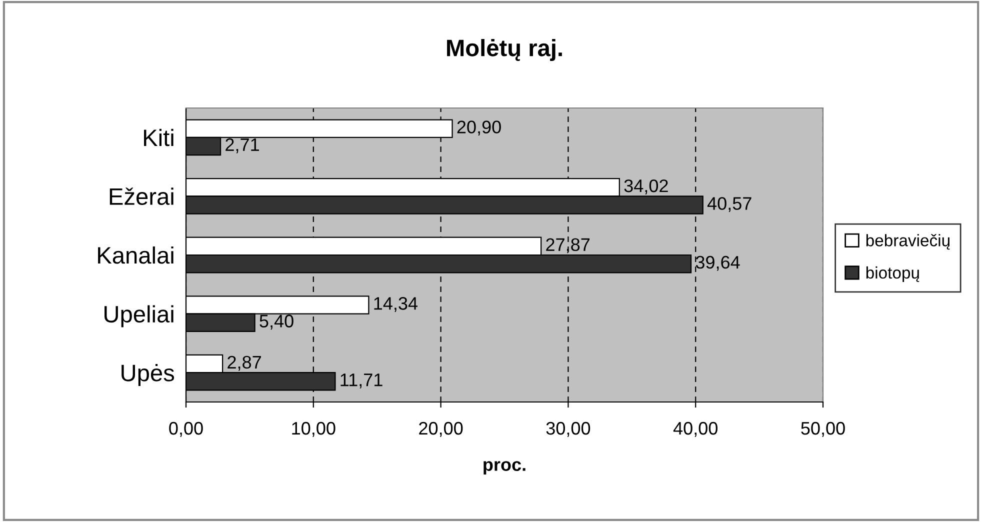  What do you see at coordinates (148, 375) in the screenshot?
I see `y-tick-label: Upės` at bounding box center [148, 375].